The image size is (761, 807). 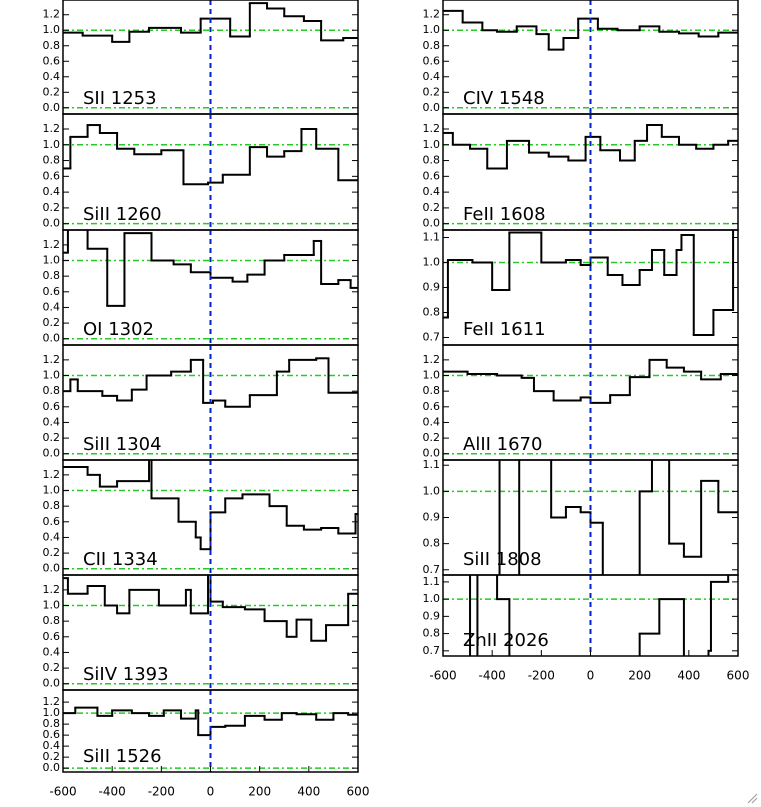 I want to click on resize-grip, so click(x=752, y=798).